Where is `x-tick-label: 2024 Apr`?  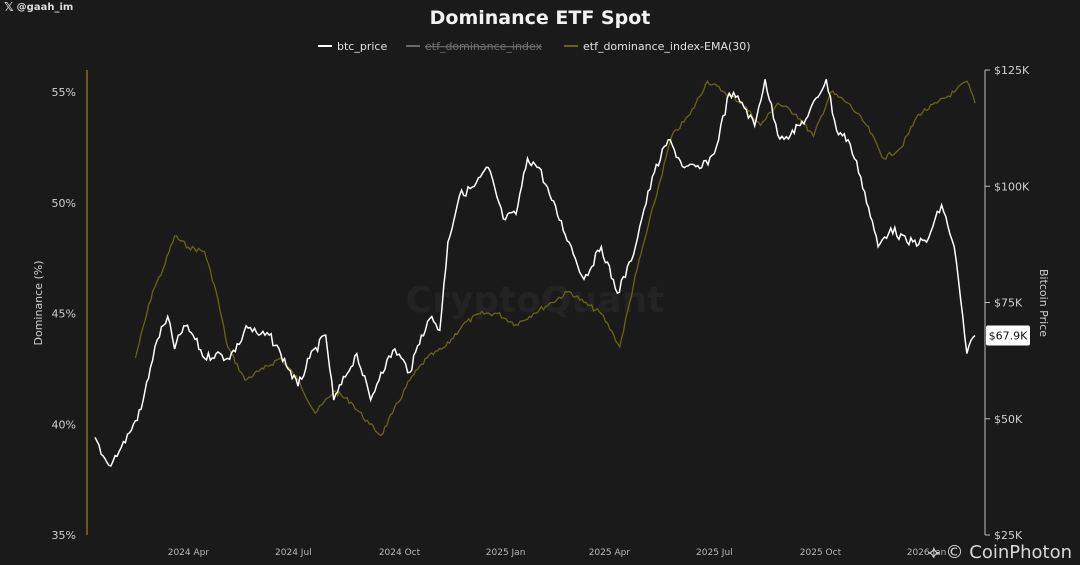
x-tick-label: 2024 Apr is located at coordinates (189, 553).